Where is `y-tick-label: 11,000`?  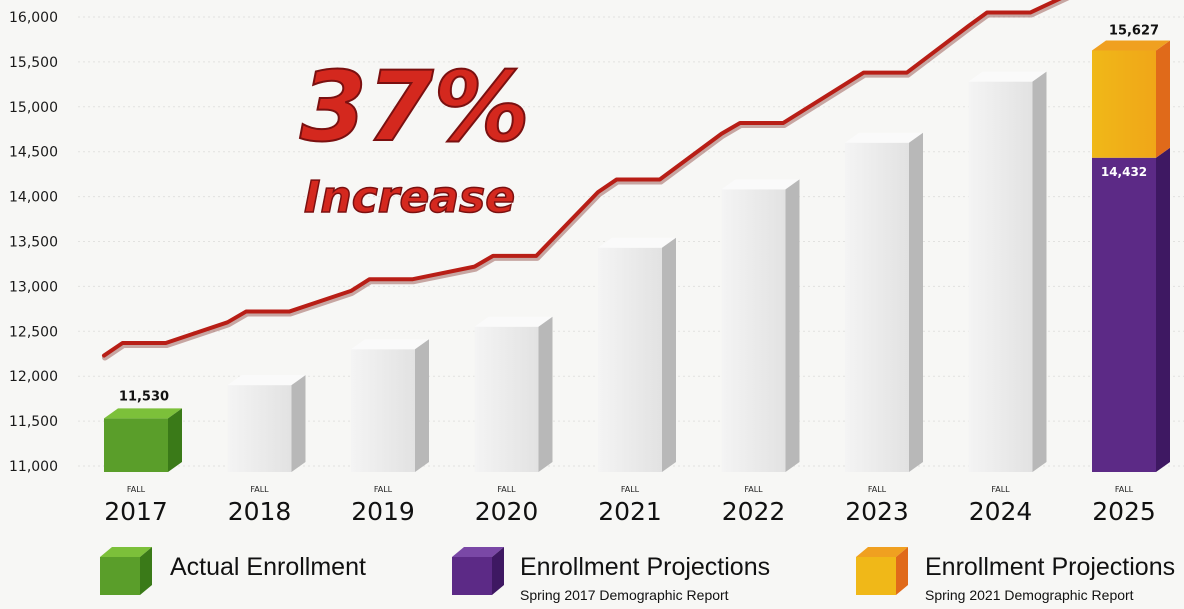 y-tick-label: 11,000 is located at coordinates (33, 467).